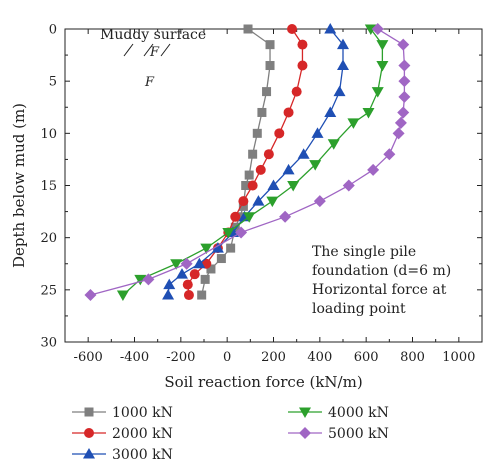 This screenshot has width=500, height=476. I want to click on x-tick-label: 400, so click(319, 357).